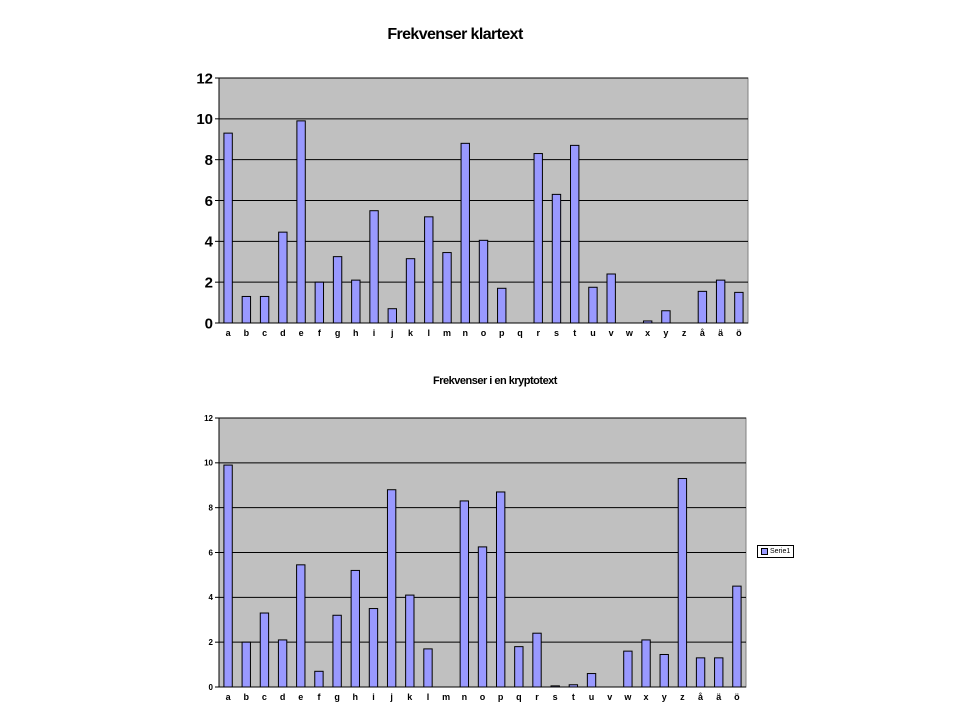 This screenshot has height=720, width=960. What do you see at coordinates (374, 267) in the screenshot?
I see `chart1-bar-i` at bounding box center [374, 267].